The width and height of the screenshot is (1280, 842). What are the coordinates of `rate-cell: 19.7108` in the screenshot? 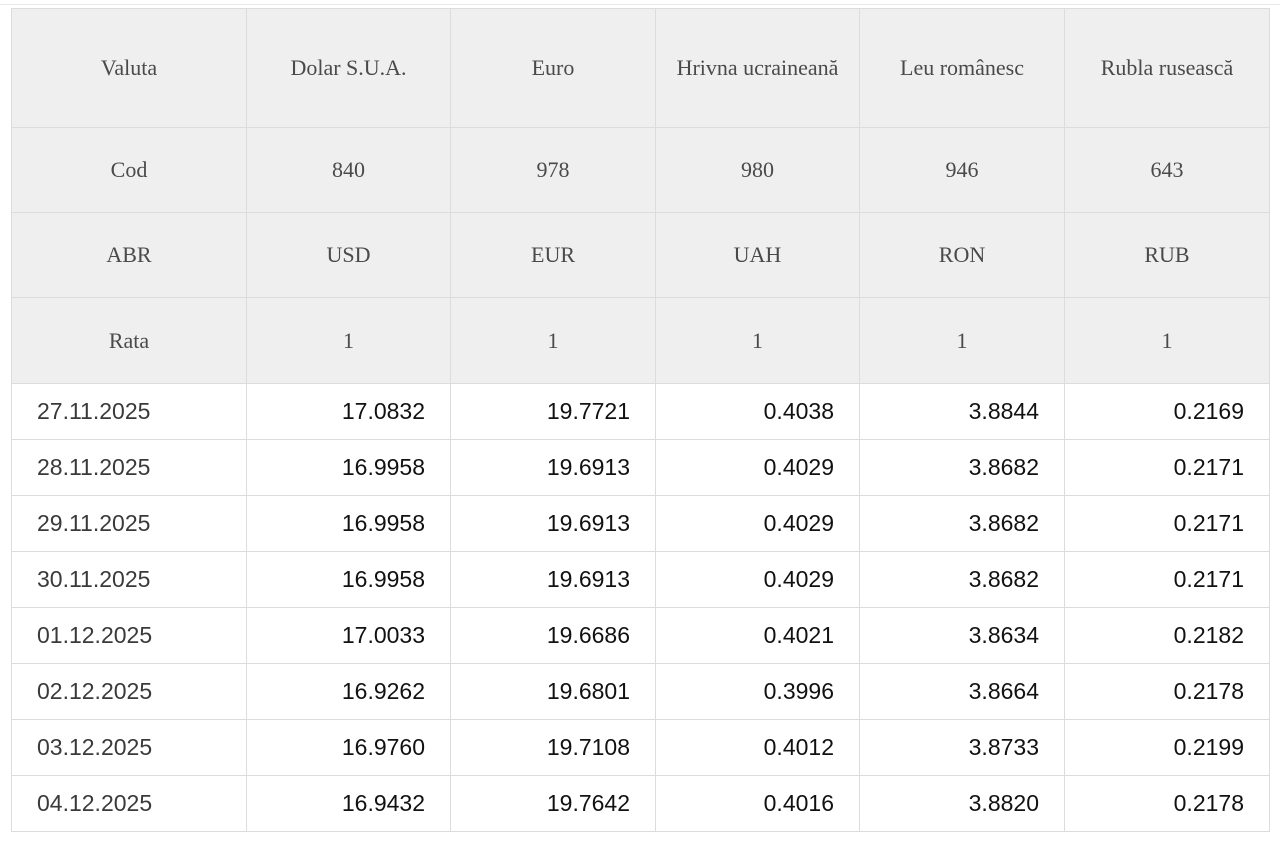 It's located at (553, 747).